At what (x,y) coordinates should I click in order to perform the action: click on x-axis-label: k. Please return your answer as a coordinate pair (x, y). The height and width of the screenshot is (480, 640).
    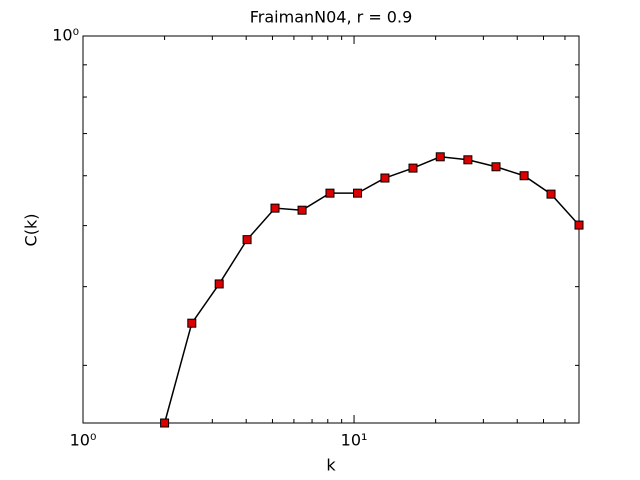
    Looking at the image, I should click on (331, 465).